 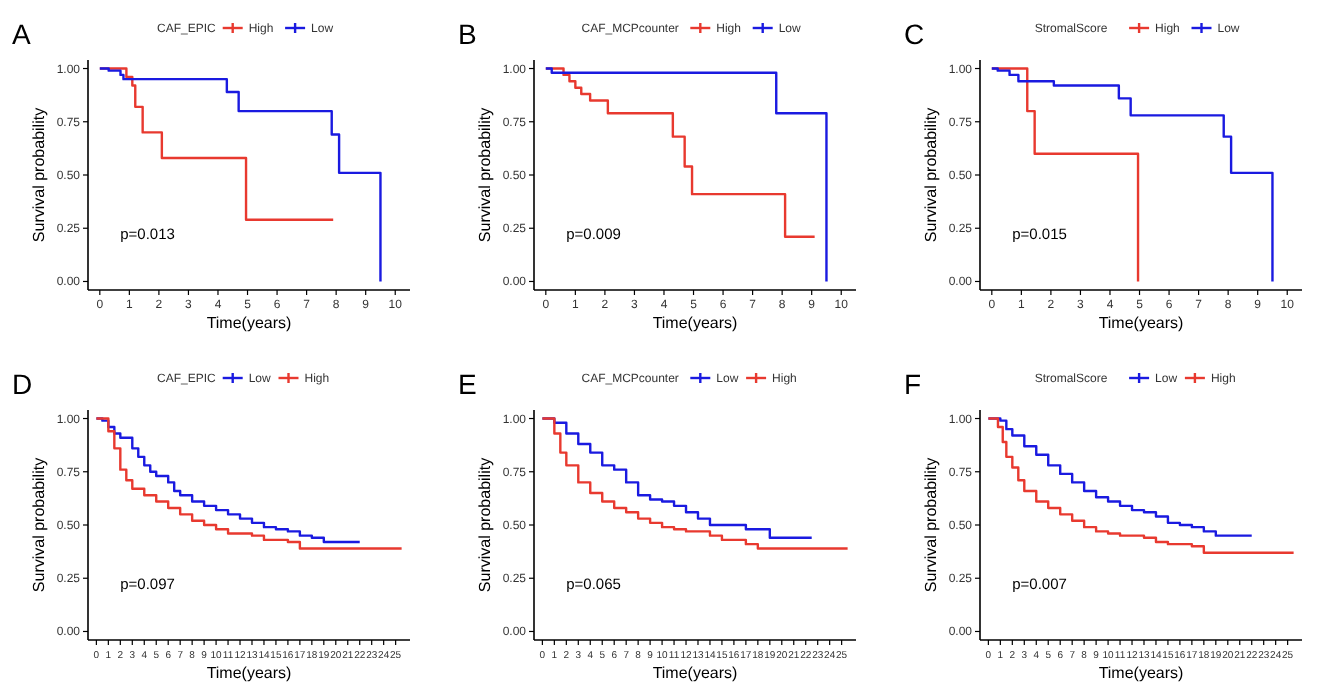 I want to click on chart-title: C, so click(x=914, y=34).